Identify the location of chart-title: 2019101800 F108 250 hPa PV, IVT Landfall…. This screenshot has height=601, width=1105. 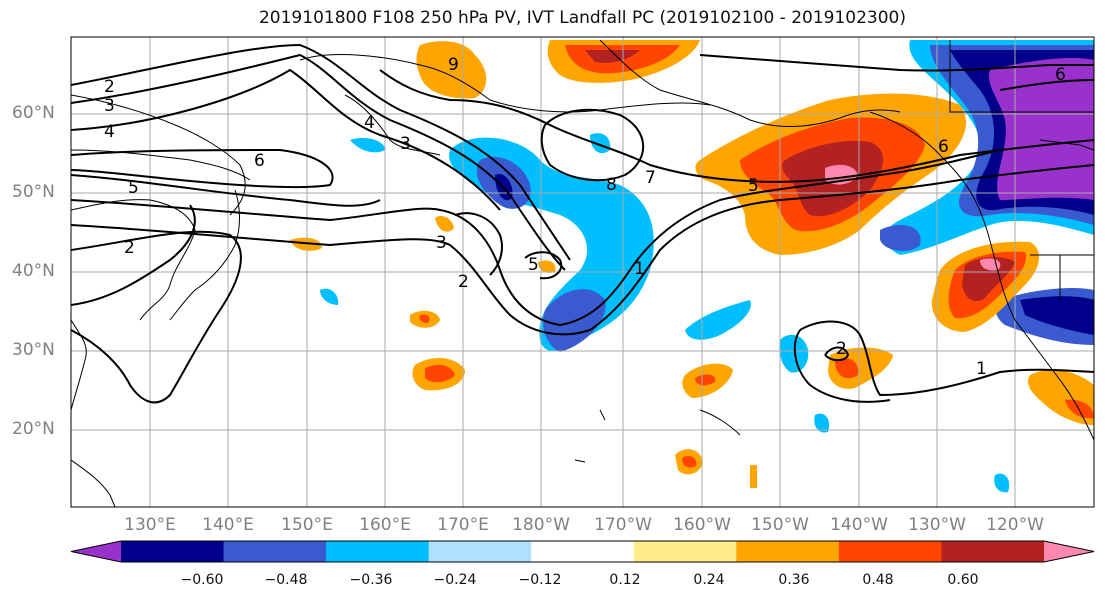
(582, 18).